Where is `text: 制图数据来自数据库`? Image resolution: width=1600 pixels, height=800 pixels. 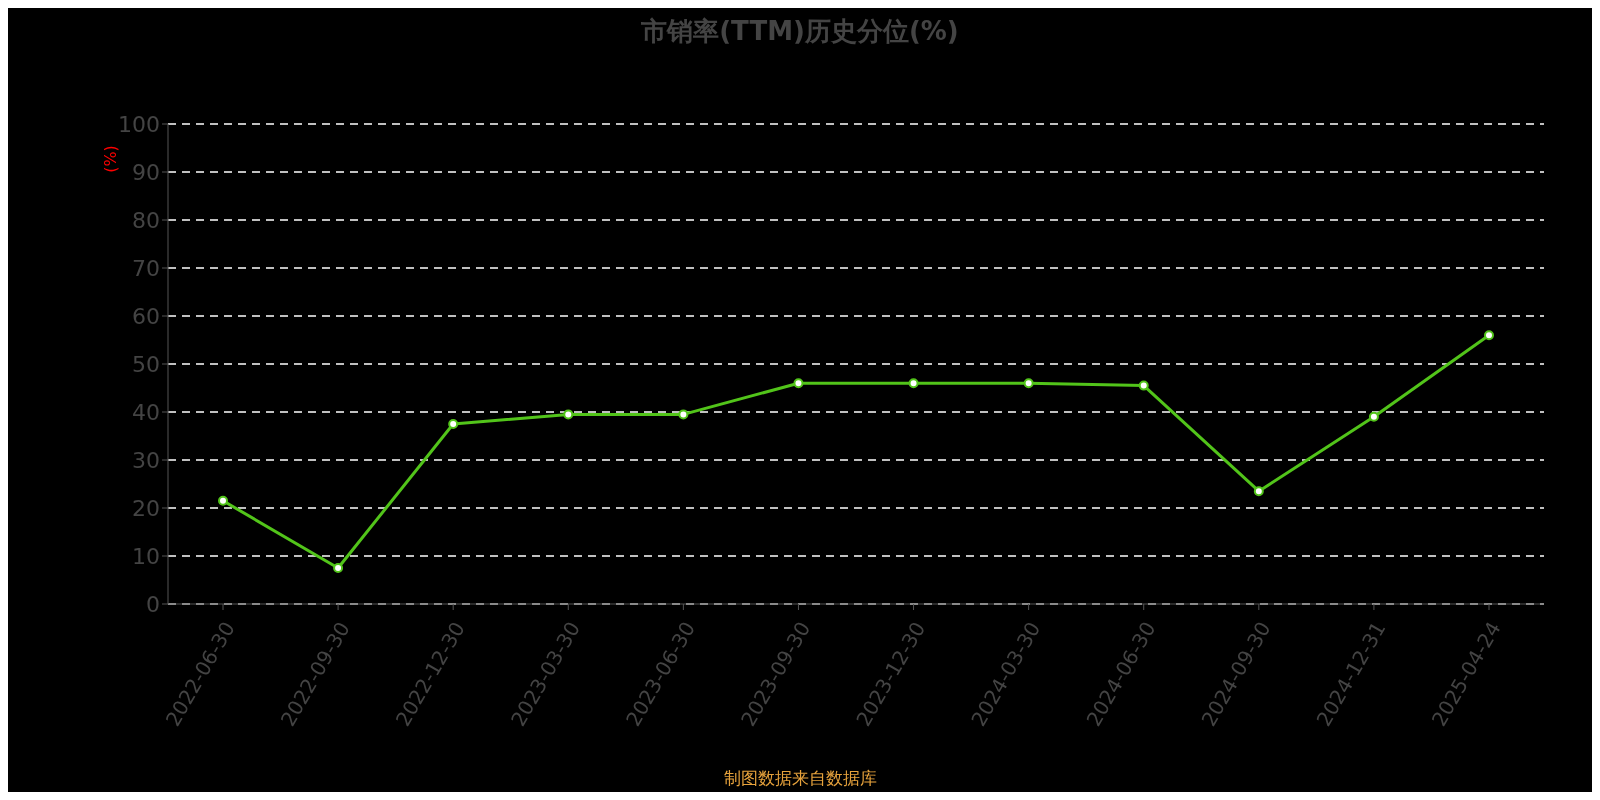 text: 制图数据来自数据库 is located at coordinates (800, 778).